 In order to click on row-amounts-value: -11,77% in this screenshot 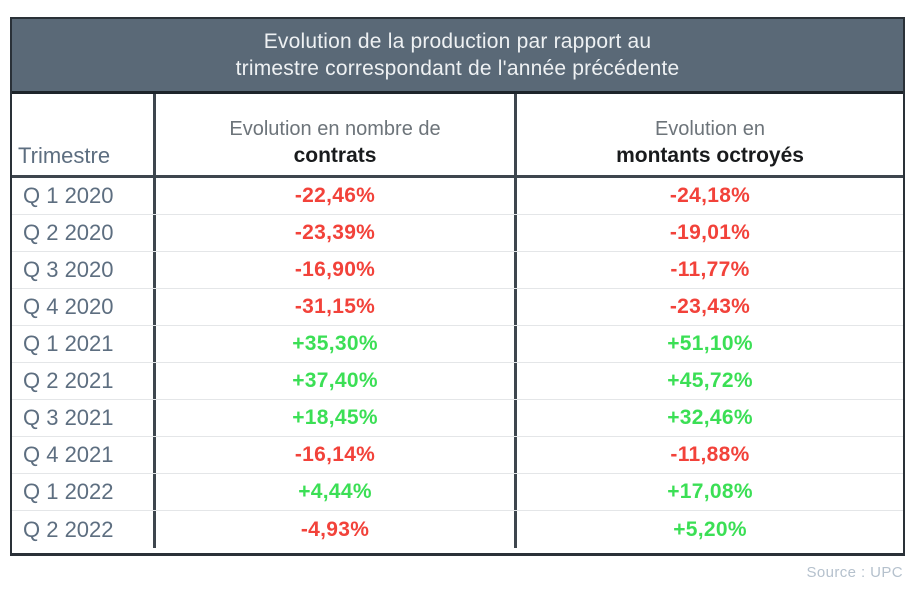, I will do `click(708, 270)`.